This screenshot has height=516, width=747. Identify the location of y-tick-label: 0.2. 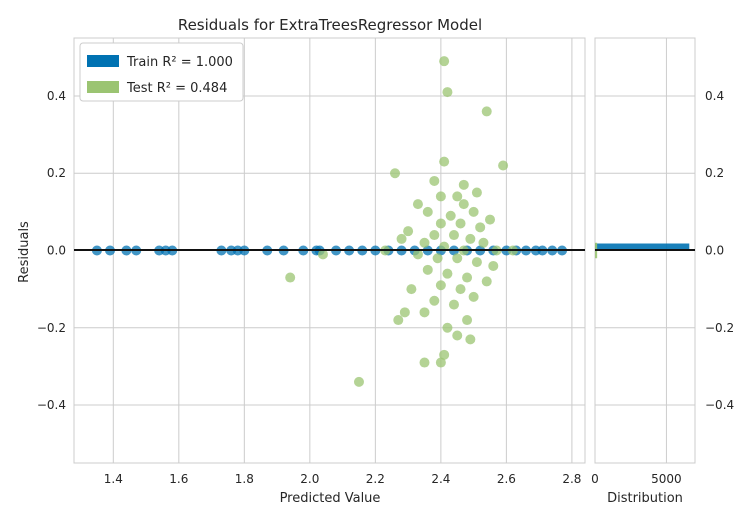
(56, 173).